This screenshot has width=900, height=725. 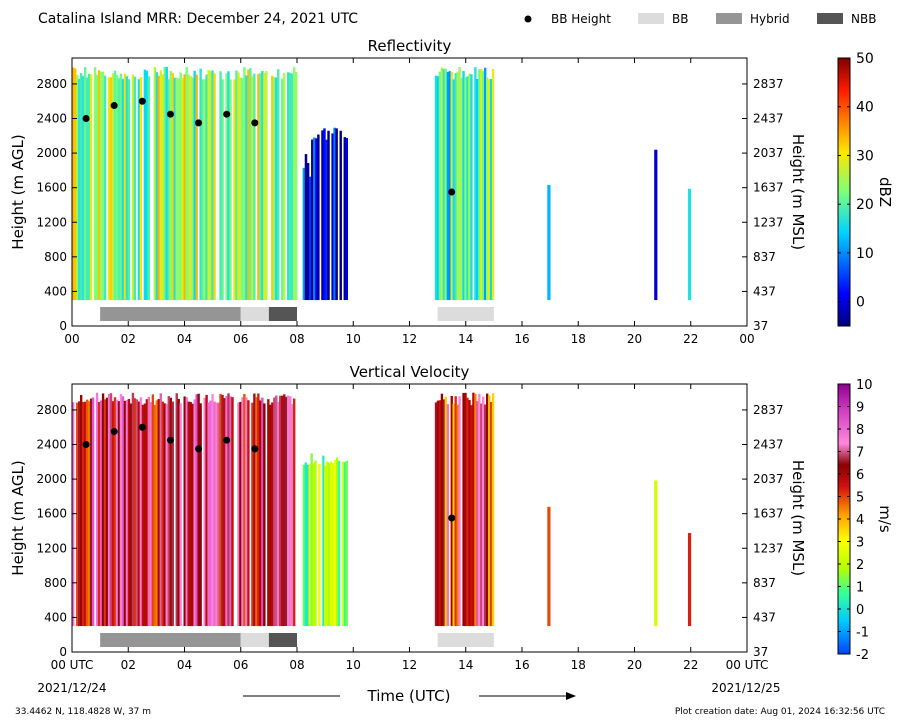 What do you see at coordinates (184, 339) in the screenshot?
I see `x-tick-label: 04` at bounding box center [184, 339].